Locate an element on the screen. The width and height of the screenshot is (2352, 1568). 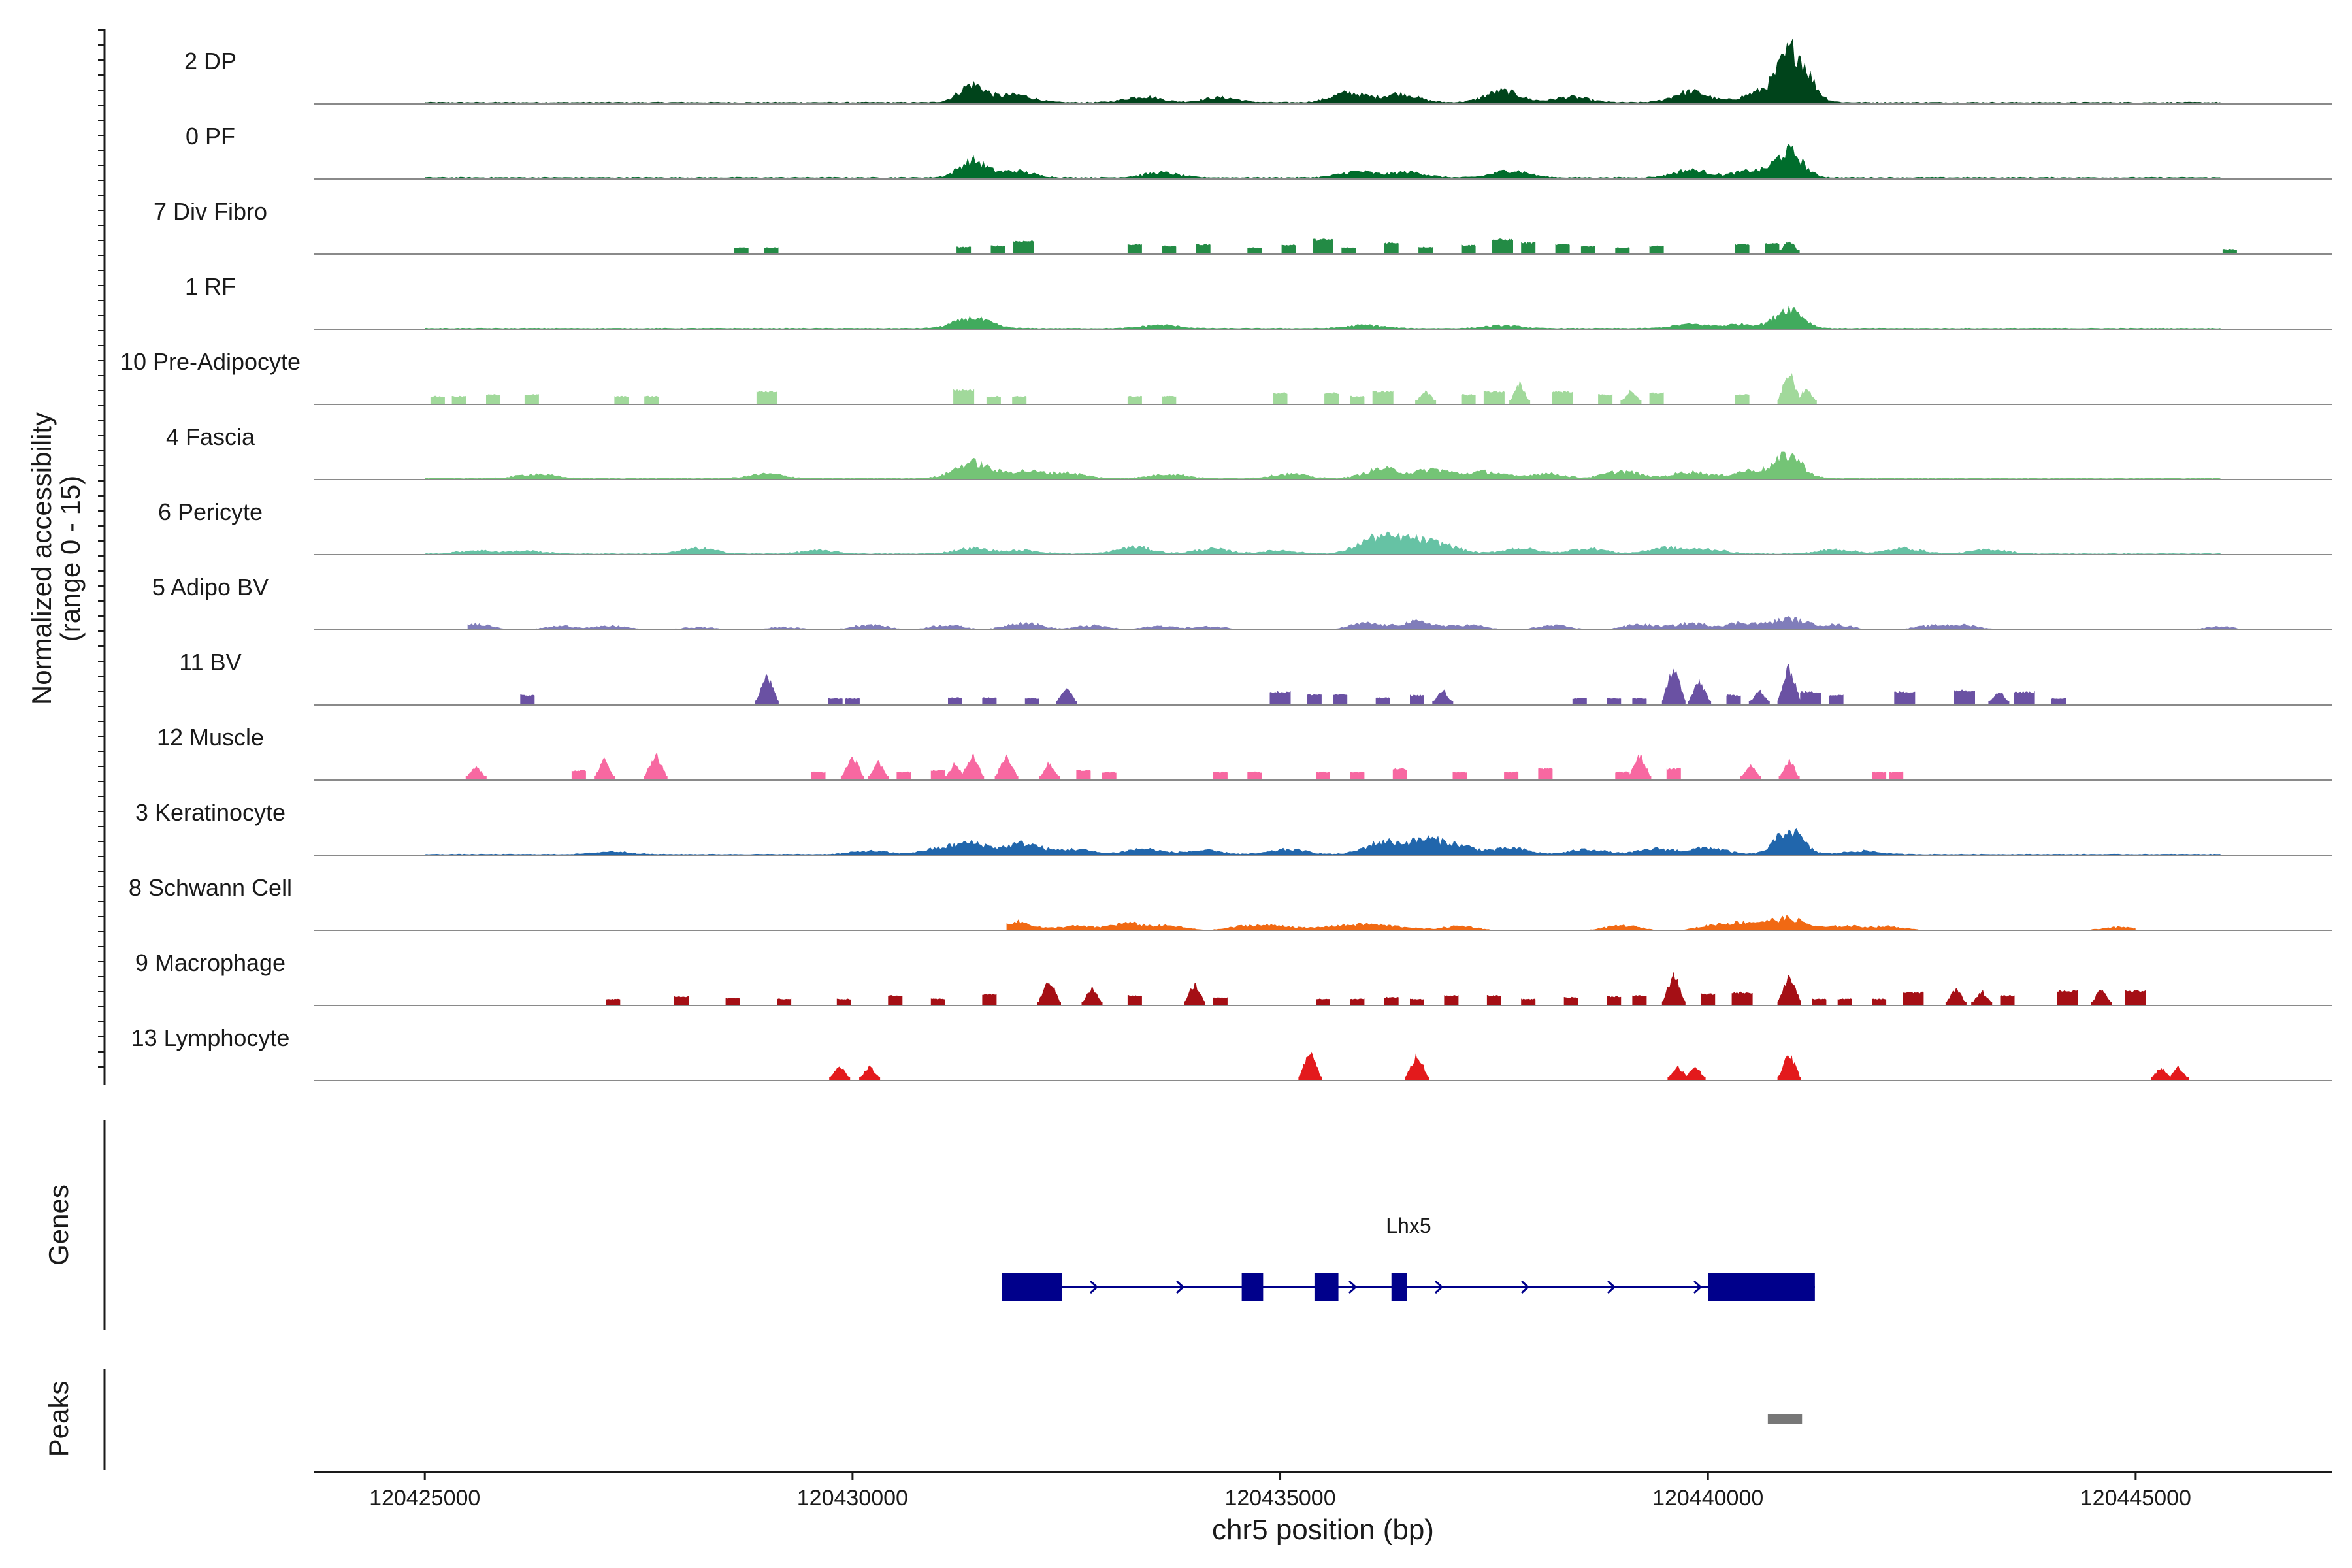
track-label: 4 Fascia is located at coordinates (210, 436).